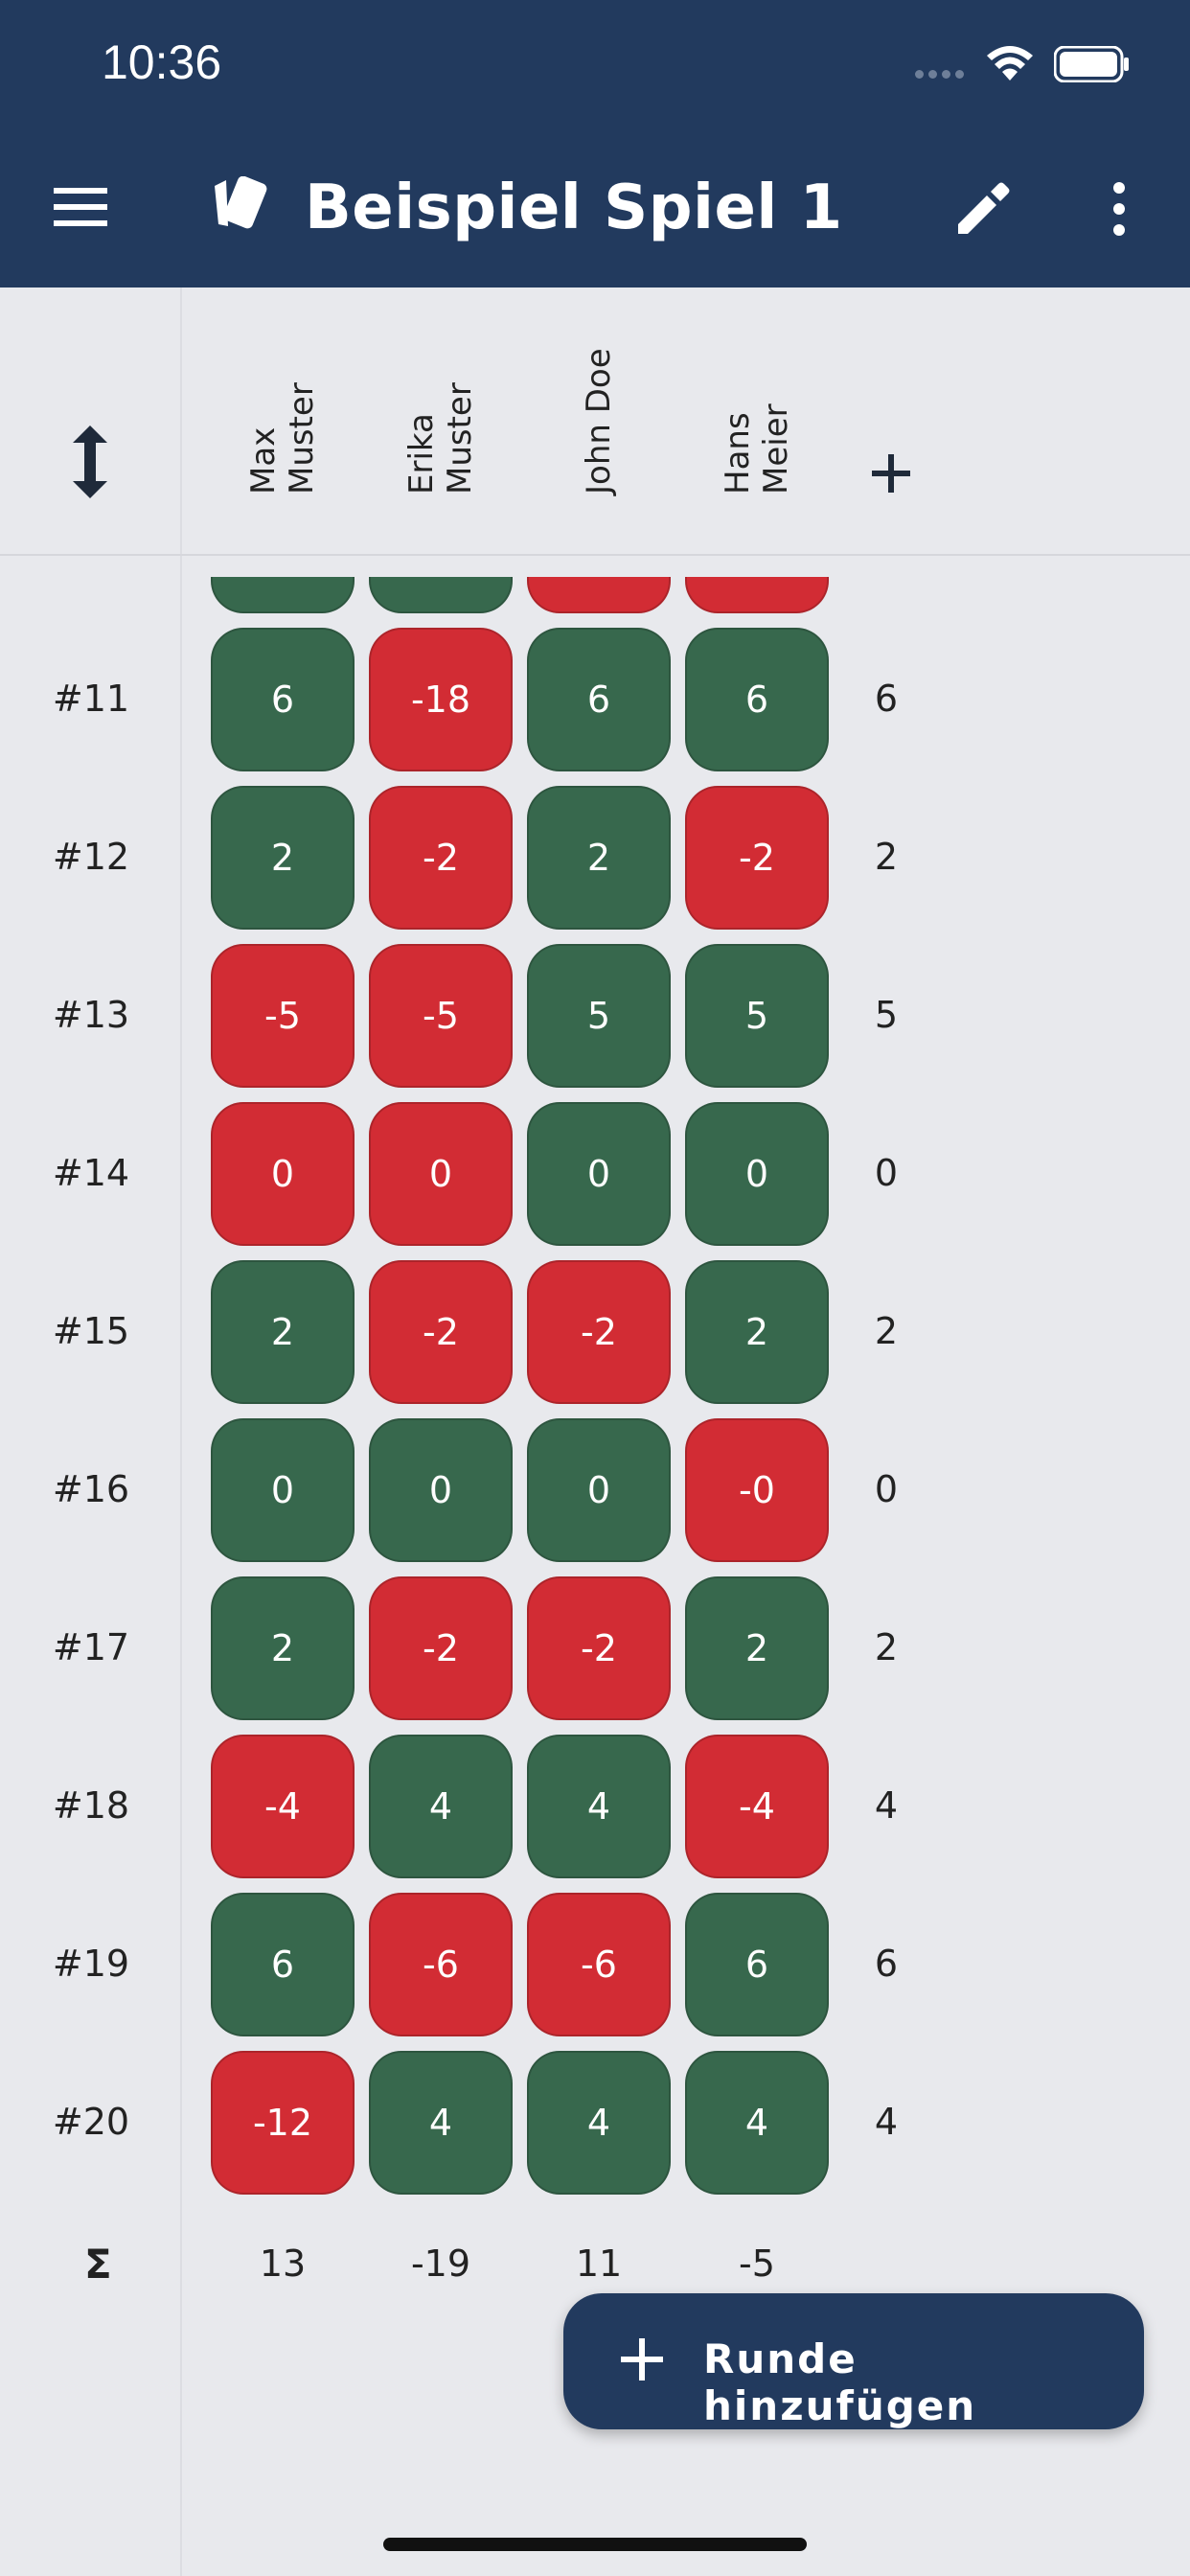 This screenshot has width=1190, height=2576. I want to click on player-name-line: Meier, so click(776, 448).